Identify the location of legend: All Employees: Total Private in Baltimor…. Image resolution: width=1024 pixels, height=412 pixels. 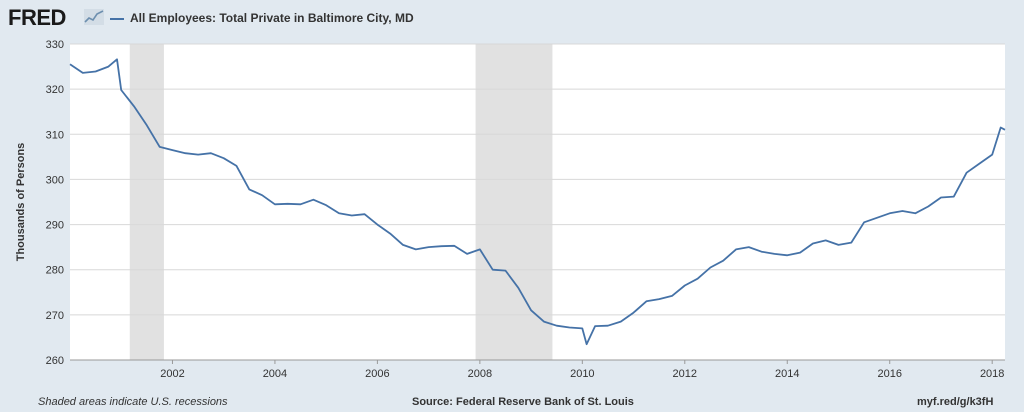
(262, 18).